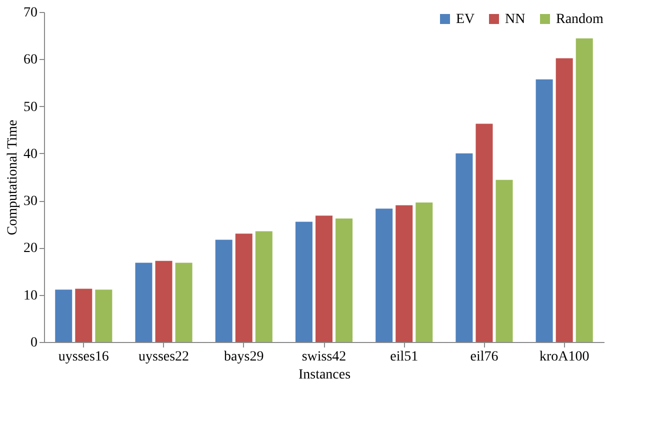 The width and height of the screenshot is (664, 426). Describe the element at coordinates (31, 296) in the screenshot. I see `y-tick-label: 10` at that location.